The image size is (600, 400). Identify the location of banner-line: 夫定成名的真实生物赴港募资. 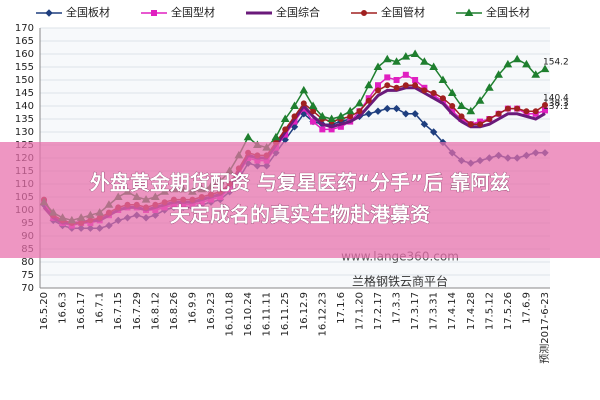
(300, 215).